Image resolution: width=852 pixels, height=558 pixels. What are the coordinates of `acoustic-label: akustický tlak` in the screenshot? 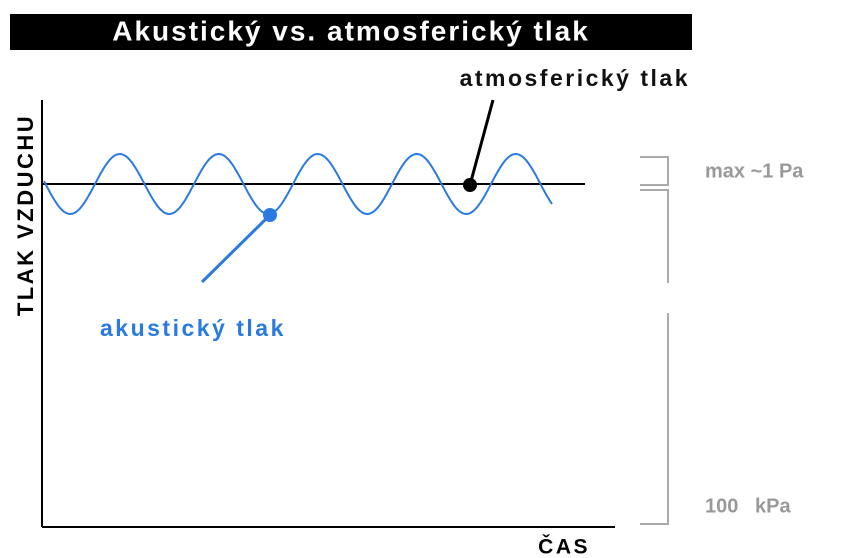 It's located at (193, 328).